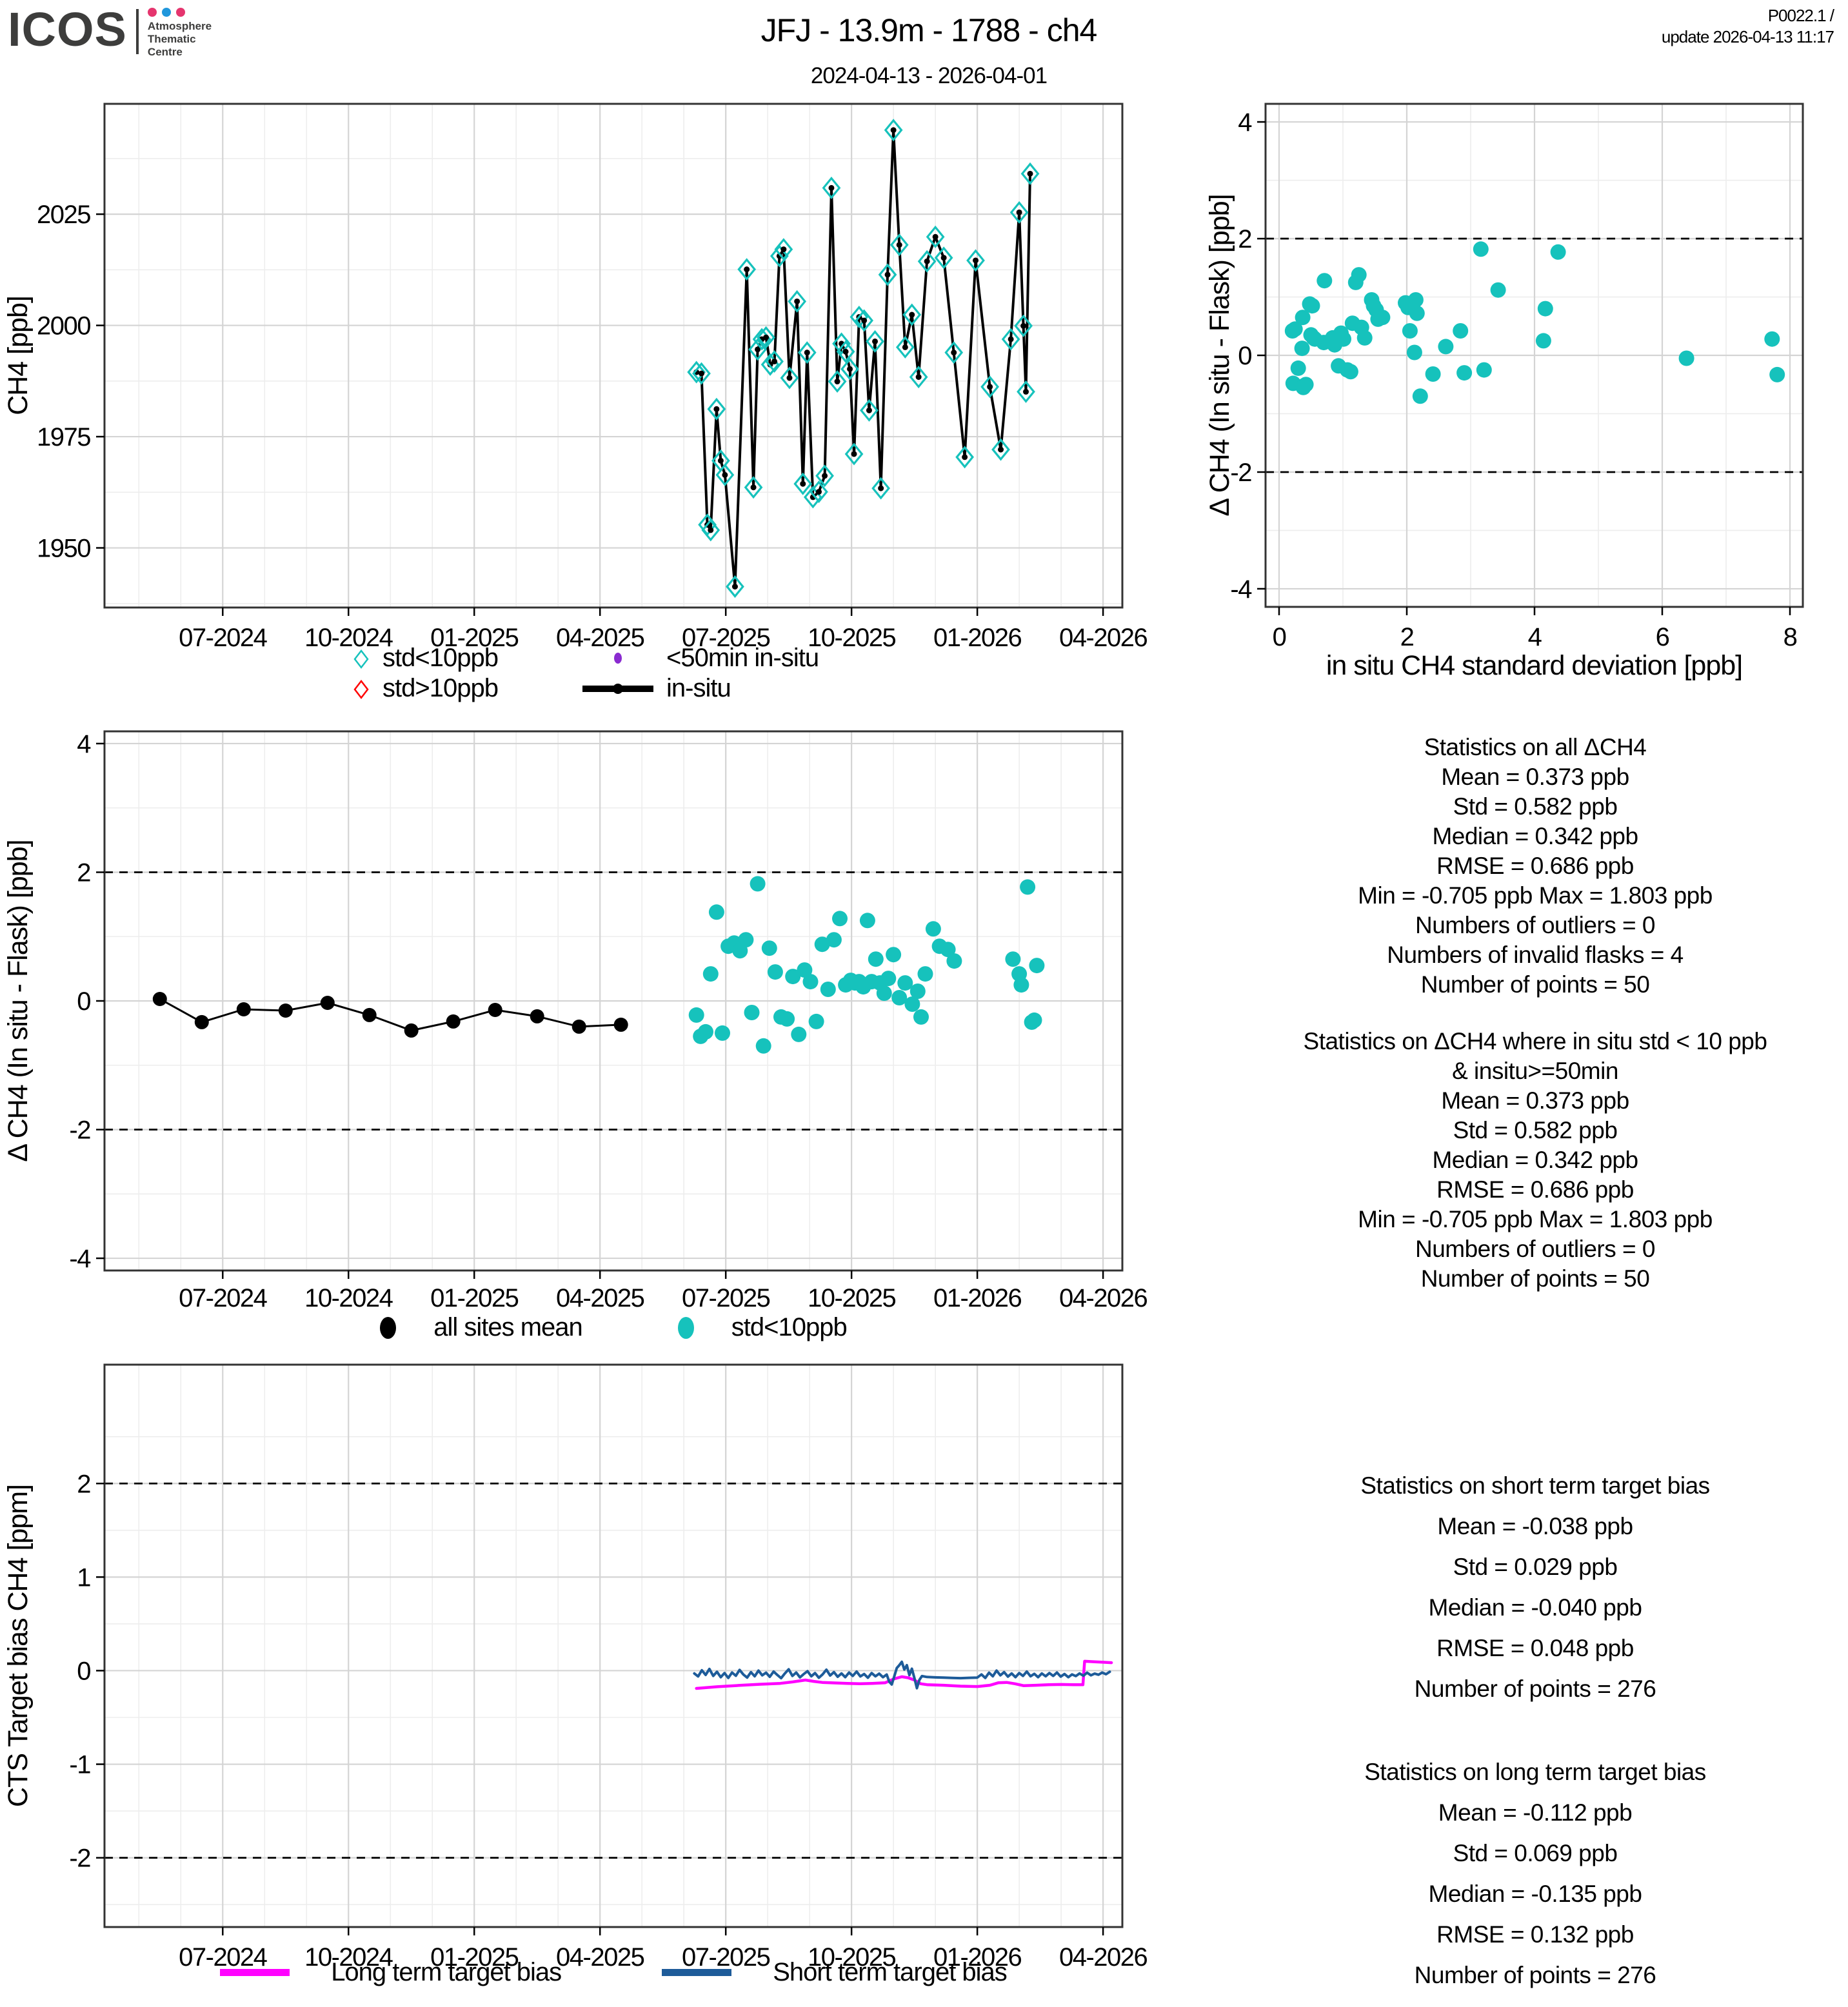  I want to click on legend-label-long-term: Long term target bias, so click(446, 1972).